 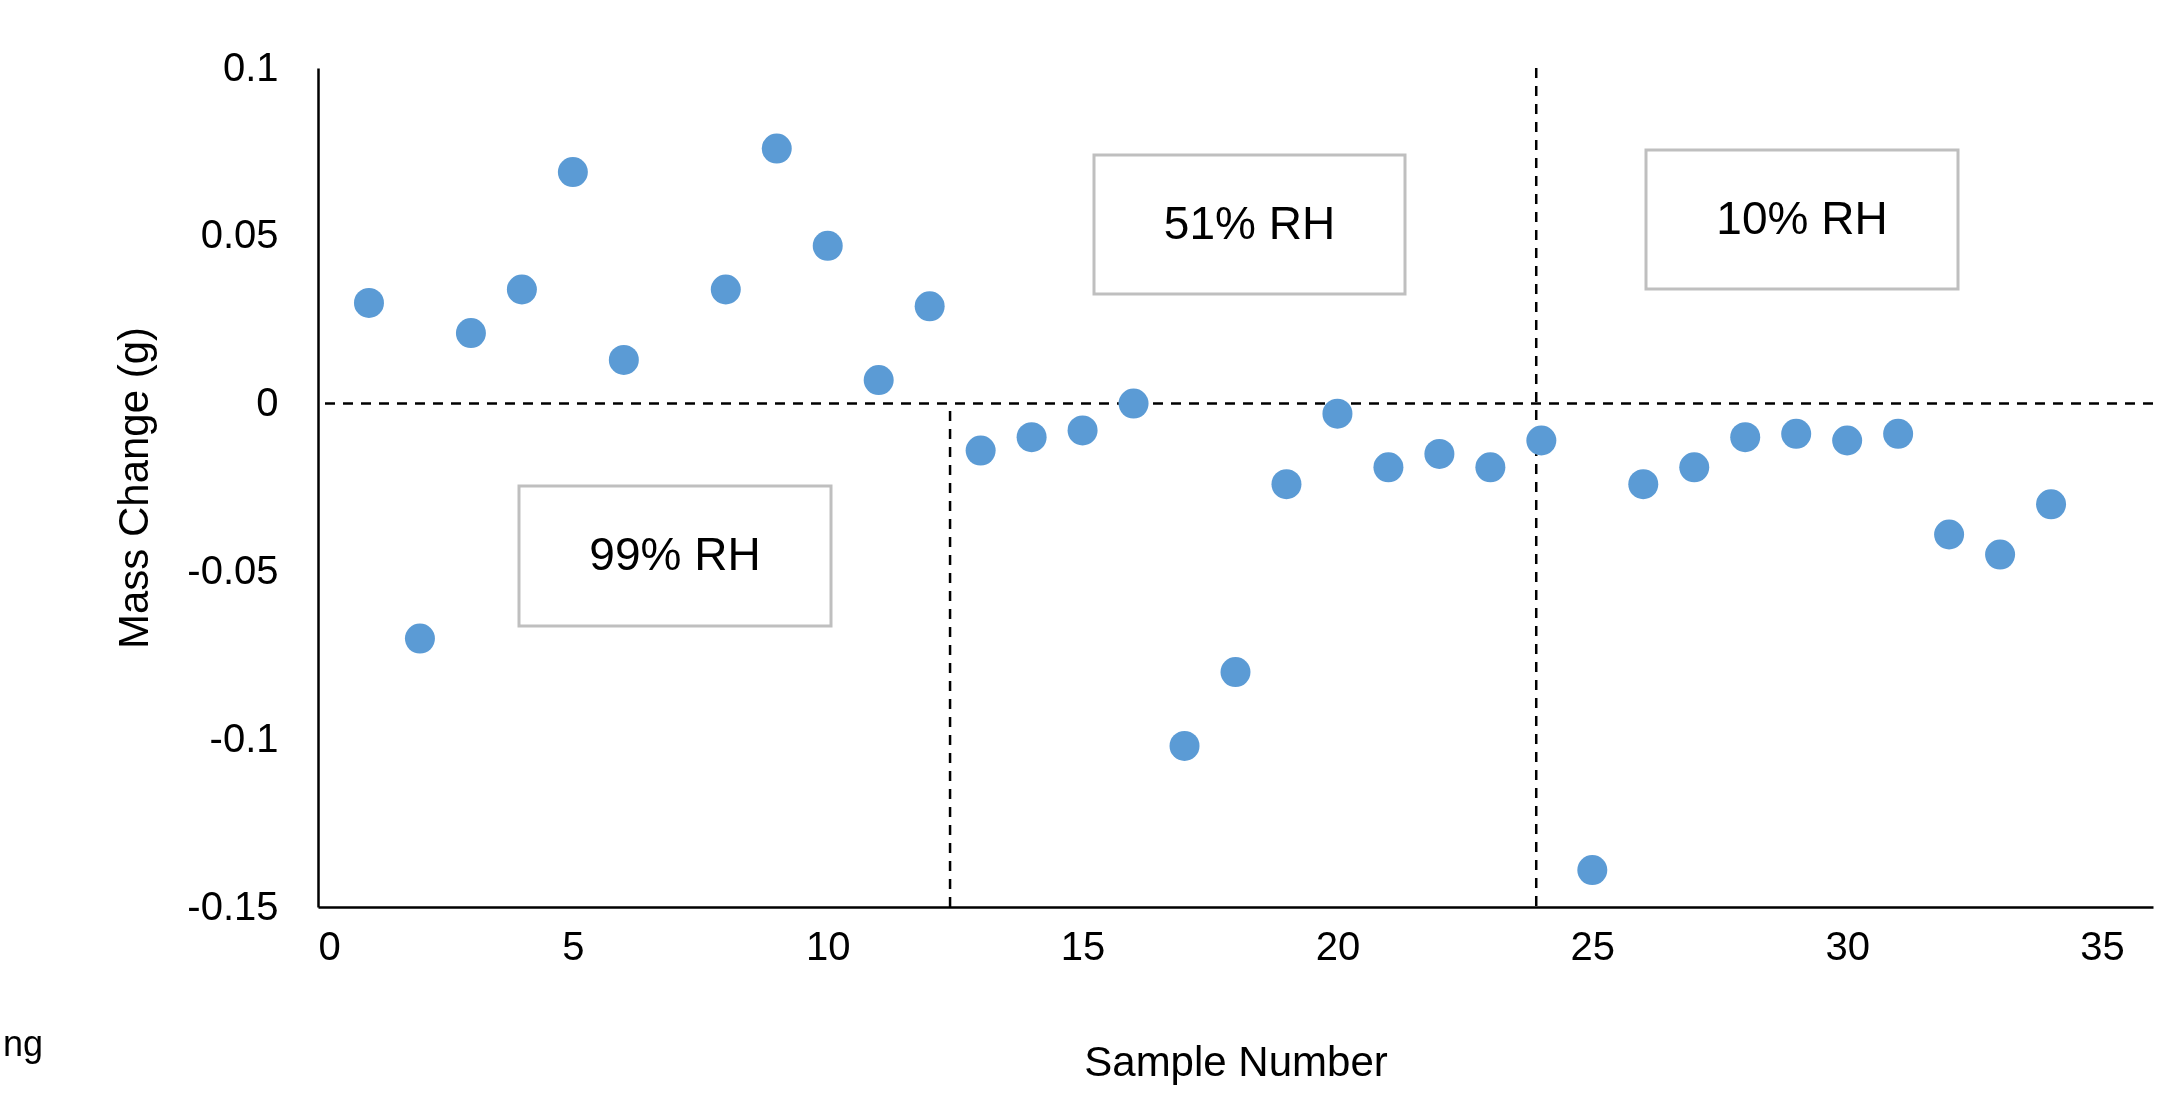 What do you see at coordinates (329, 945) in the screenshot?
I see `x-tick-label: 0` at bounding box center [329, 945].